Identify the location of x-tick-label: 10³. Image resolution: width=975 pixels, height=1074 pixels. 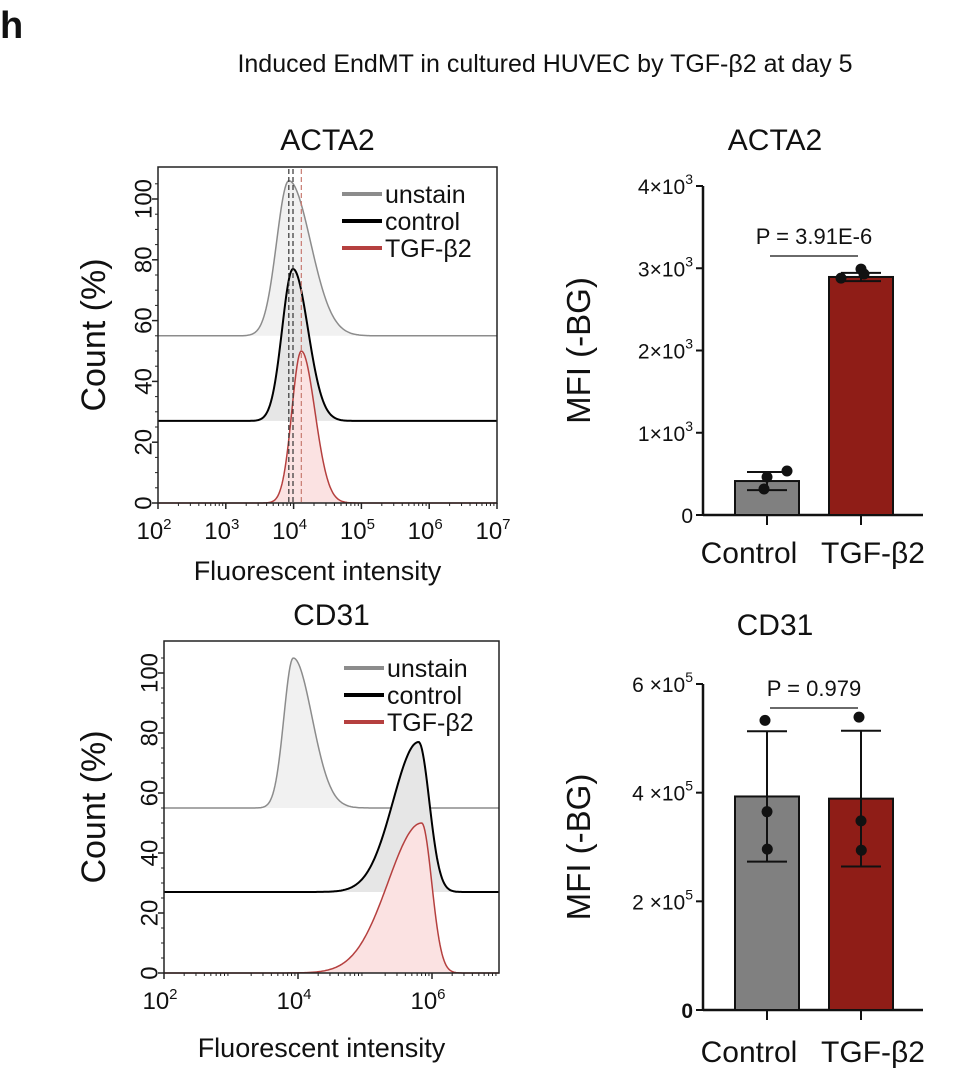
(221, 530).